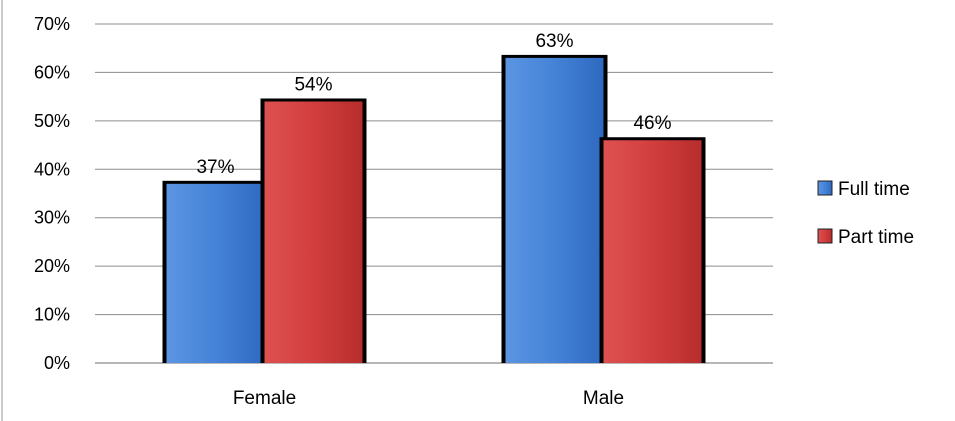 Image resolution: width=955 pixels, height=421 pixels. Describe the element at coordinates (874, 189) in the screenshot. I see `legend-label: Full time` at that location.